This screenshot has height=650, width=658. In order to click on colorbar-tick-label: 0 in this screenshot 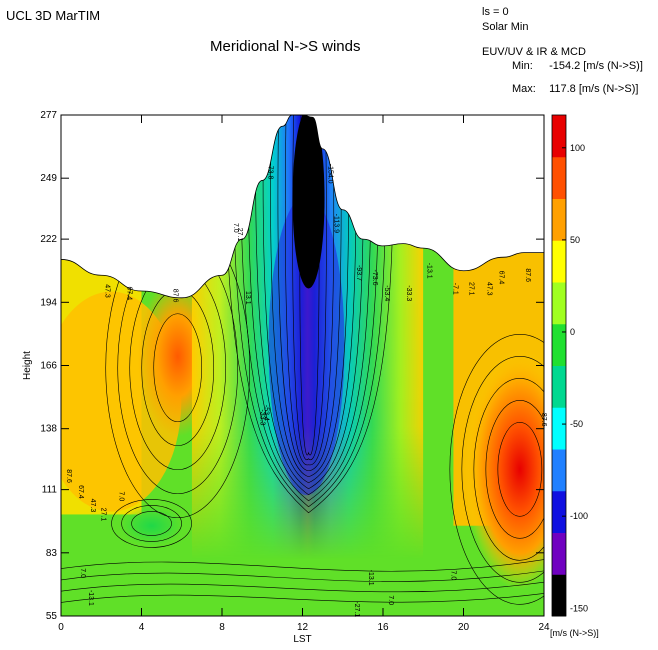, I will do `click(572, 332)`.